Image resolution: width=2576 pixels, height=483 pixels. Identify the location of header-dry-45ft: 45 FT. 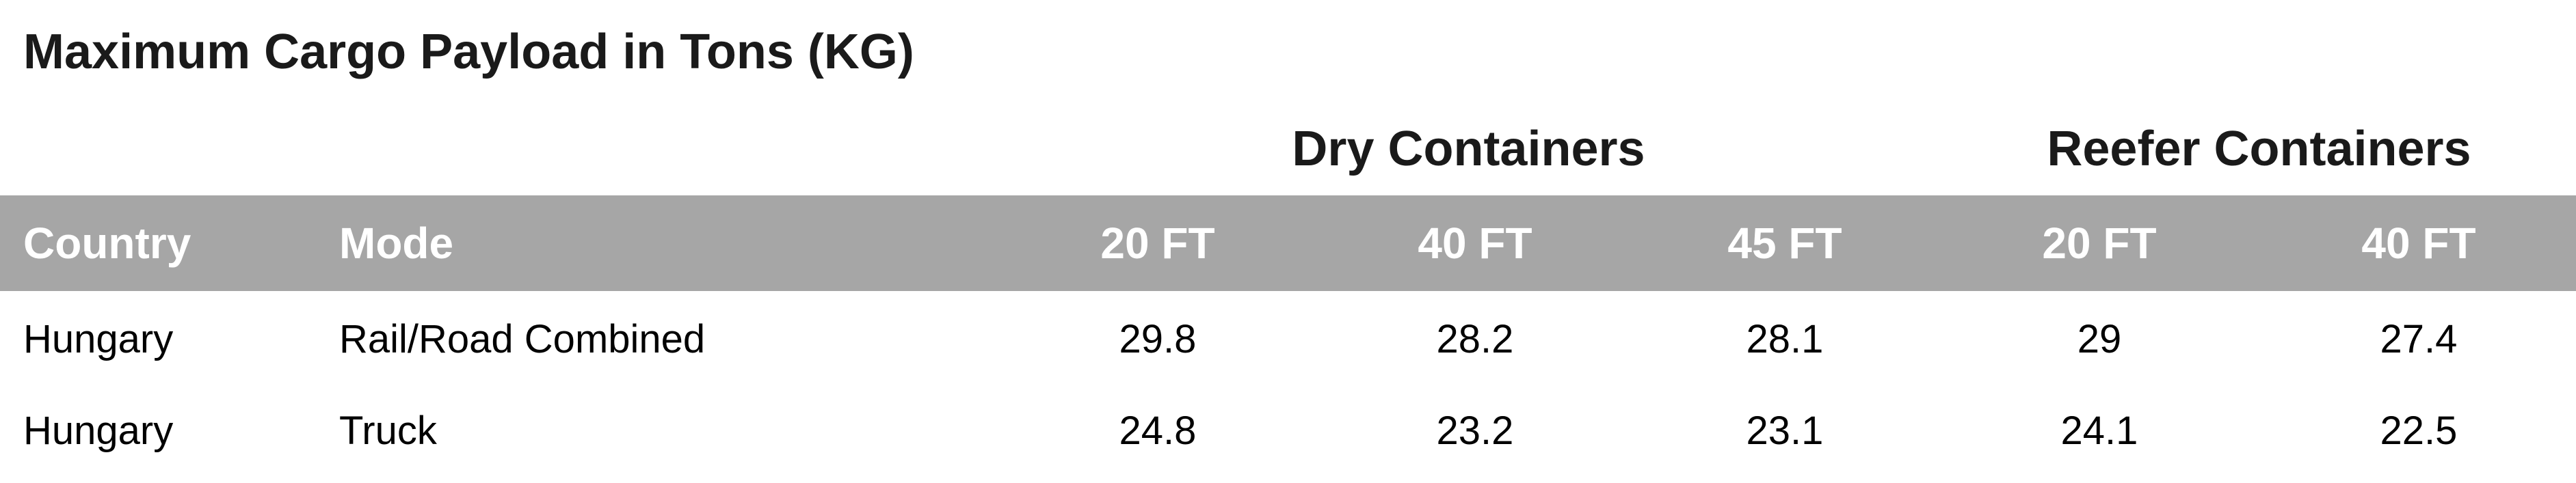
(1784, 244).